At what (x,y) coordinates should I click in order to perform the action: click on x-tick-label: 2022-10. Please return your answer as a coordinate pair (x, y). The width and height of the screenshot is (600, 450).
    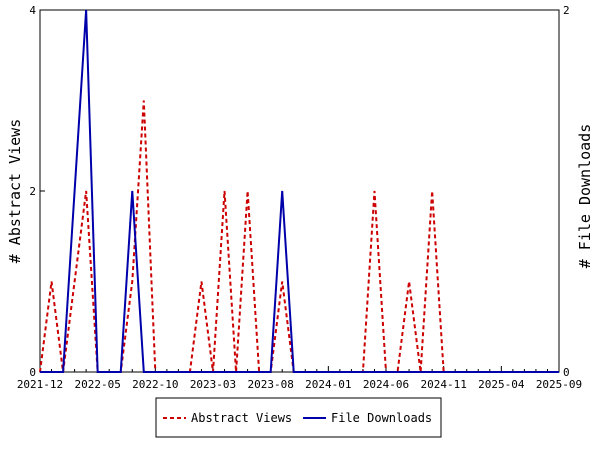
    Looking at the image, I should click on (155, 384).